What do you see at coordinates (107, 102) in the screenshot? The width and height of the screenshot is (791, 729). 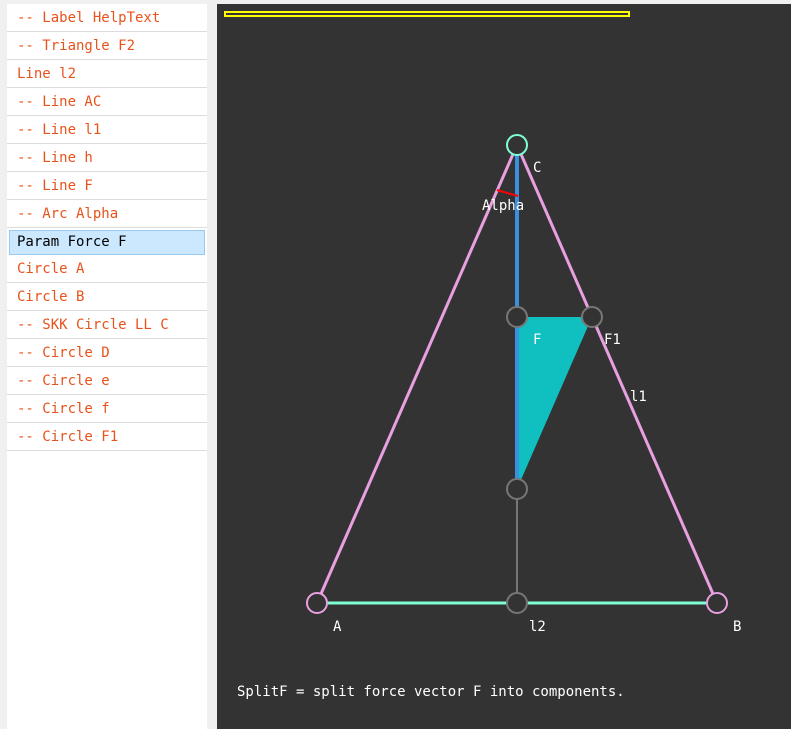 I see `list-item-line-ac: -- Line AC` at bounding box center [107, 102].